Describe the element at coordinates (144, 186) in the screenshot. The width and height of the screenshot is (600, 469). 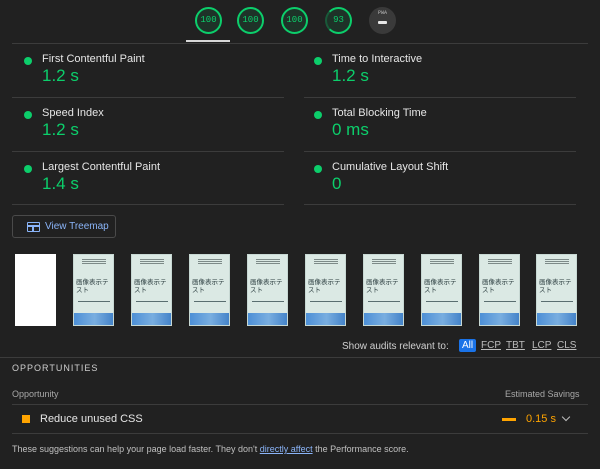
I see `metric-largest-contentful-paint: Largest Contentful Paint 1.4 s` at that location.